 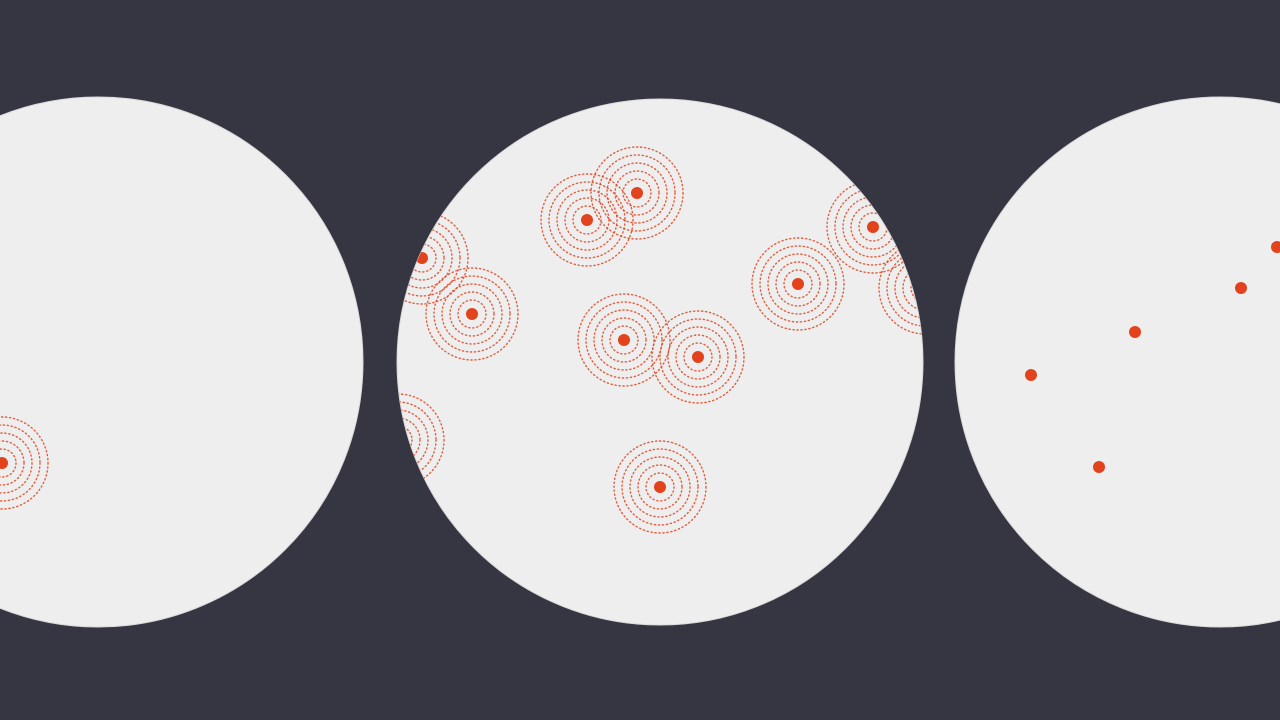 I want to click on panel-right-marks, so click(x=1152, y=357).